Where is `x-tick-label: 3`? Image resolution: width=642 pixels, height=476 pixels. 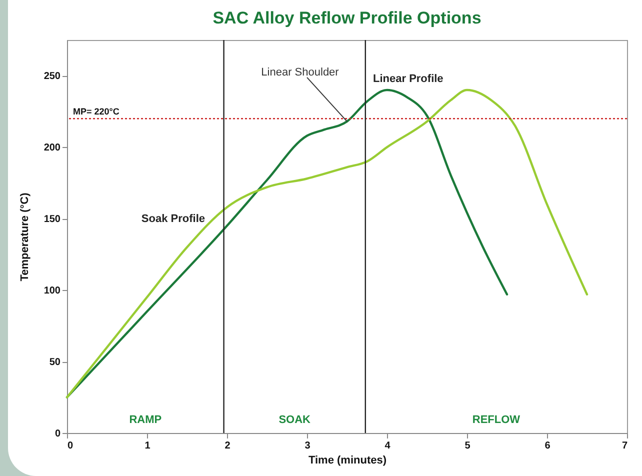
x-tick-label: 3 is located at coordinates (307, 446).